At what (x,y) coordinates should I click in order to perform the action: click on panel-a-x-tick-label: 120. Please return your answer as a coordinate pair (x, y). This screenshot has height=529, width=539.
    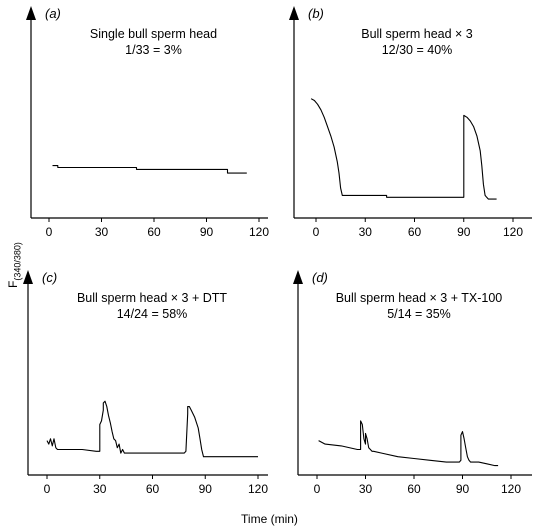
    Looking at the image, I should click on (259, 232).